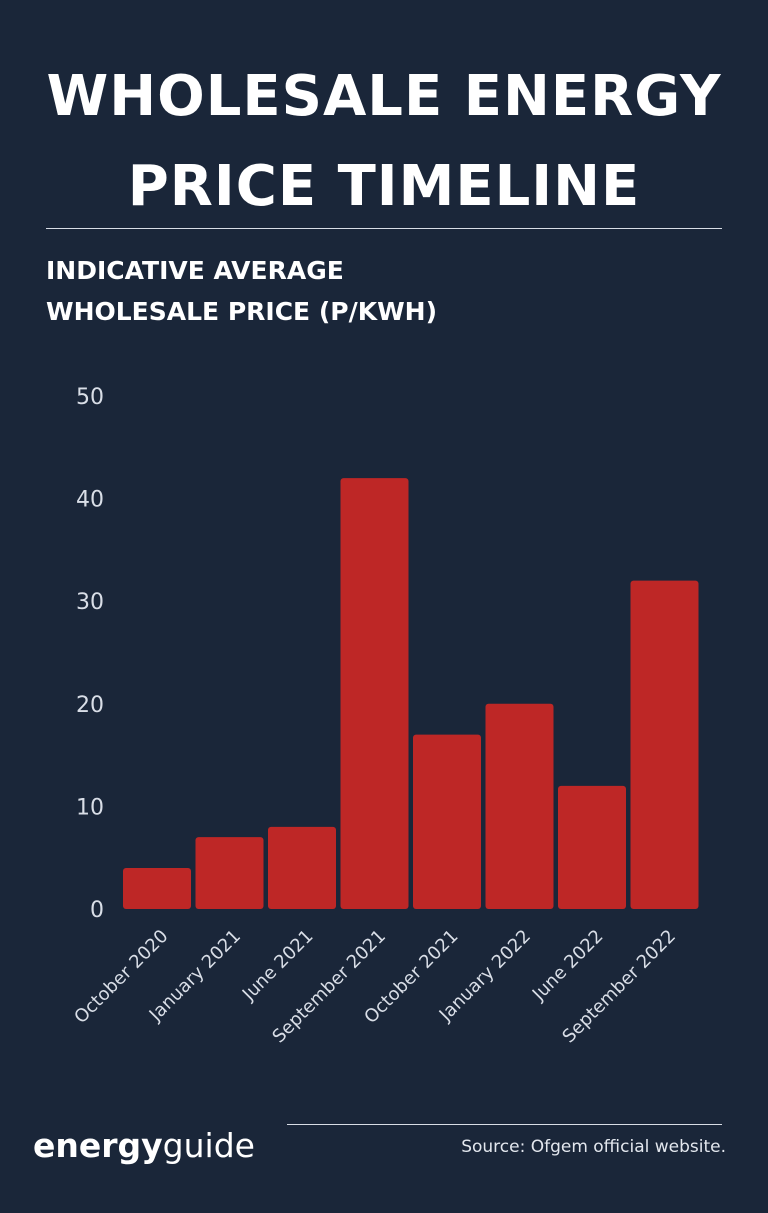  What do you see at coordinates (504, 1124) in the screenshot?
I see `bottom-divider` at bounding box center [504, 1124].